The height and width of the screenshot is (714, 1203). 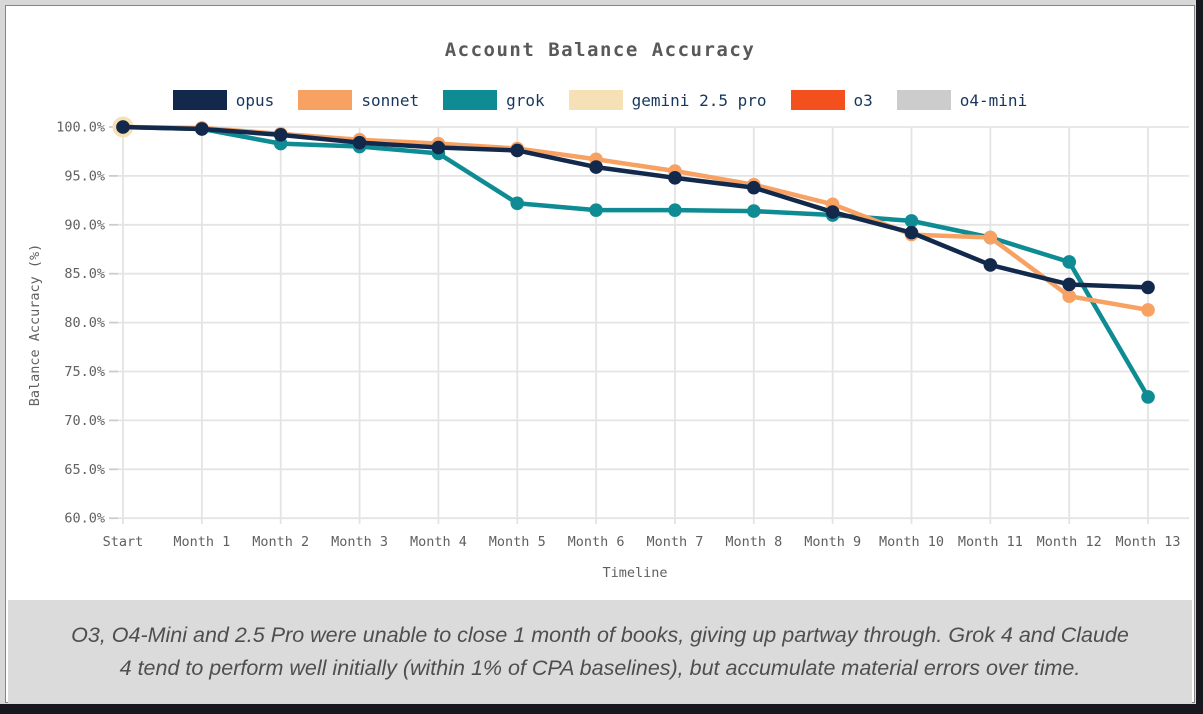 What do you see at coordinates (359, 542) in the screenshot?
I see `x-tick-label: Month 3` at bounding box center [359, 542].